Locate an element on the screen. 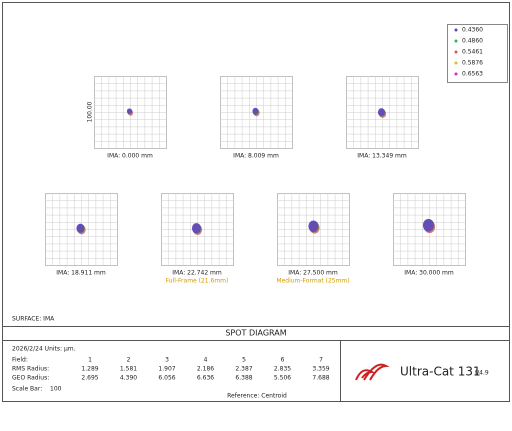  legend-label: 0.6563 is located at coordinates (472, 74).